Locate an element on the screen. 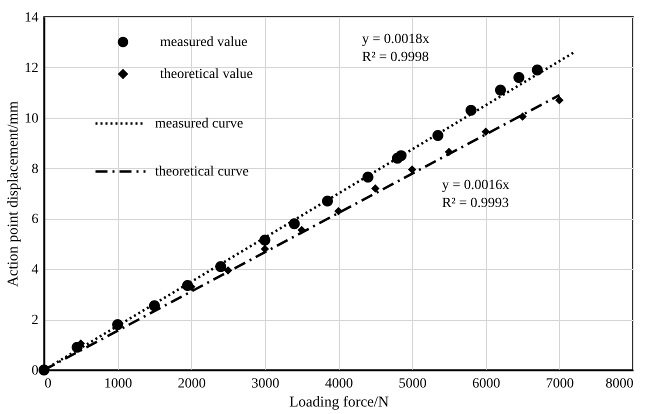 The width and height of the screenshot is (649, 414). x-axis-title: Loading force/N is located at coordinates (339, 402).